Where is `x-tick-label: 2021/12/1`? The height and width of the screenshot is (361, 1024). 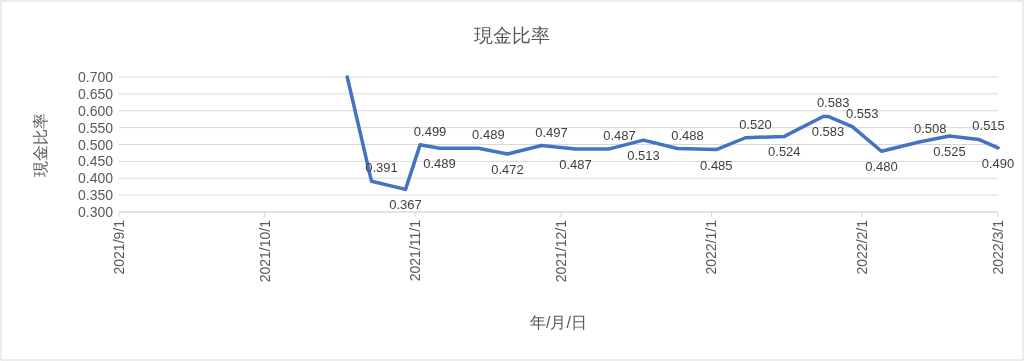 x-tick-label: 2021/12/1 is located at coordinates (560, 251).